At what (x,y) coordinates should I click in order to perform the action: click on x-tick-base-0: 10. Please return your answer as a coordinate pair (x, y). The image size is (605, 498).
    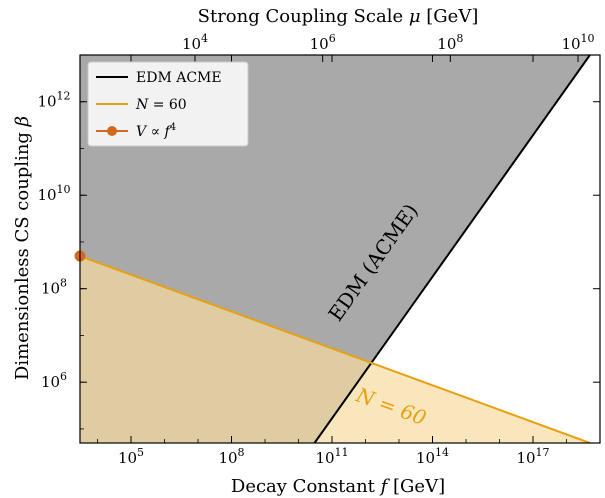
    Looking at the image, I should click on (127, 458).